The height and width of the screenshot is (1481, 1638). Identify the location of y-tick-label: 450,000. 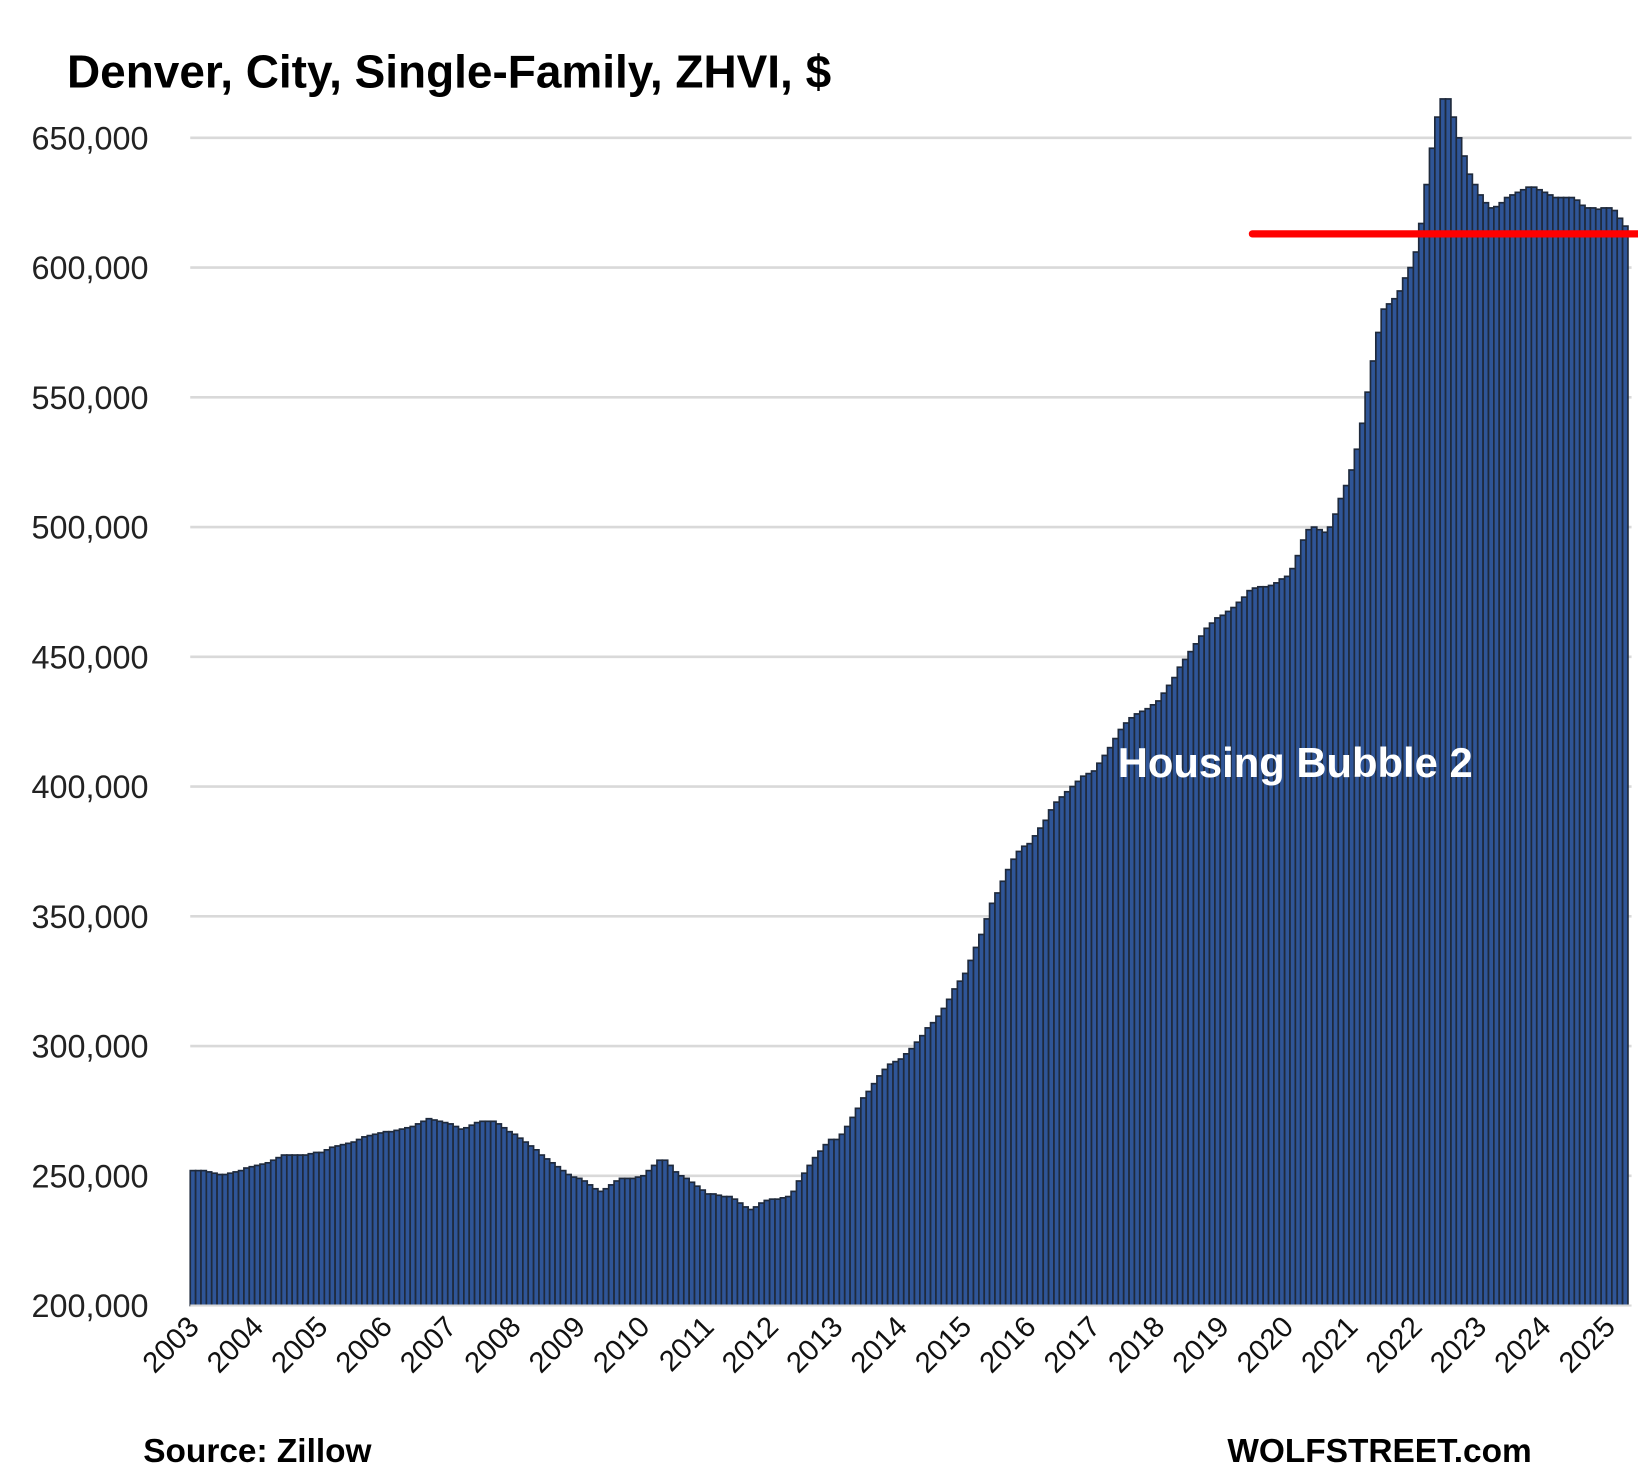
(89, 657).